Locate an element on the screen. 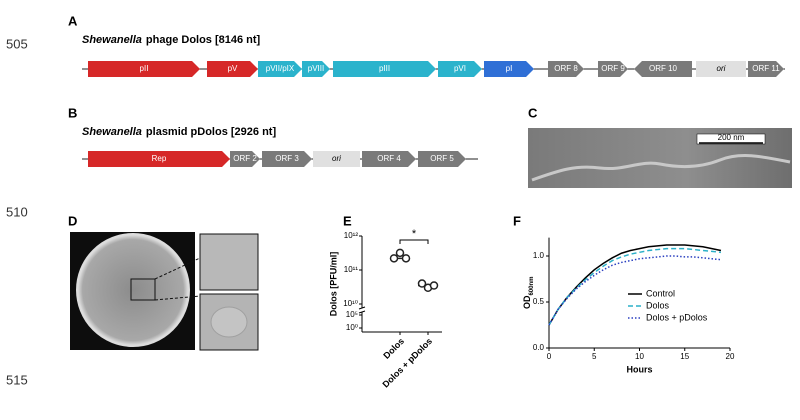 This screenshot has height=420, width=800. gene-label: Rep is located at coordinates (159, 158).